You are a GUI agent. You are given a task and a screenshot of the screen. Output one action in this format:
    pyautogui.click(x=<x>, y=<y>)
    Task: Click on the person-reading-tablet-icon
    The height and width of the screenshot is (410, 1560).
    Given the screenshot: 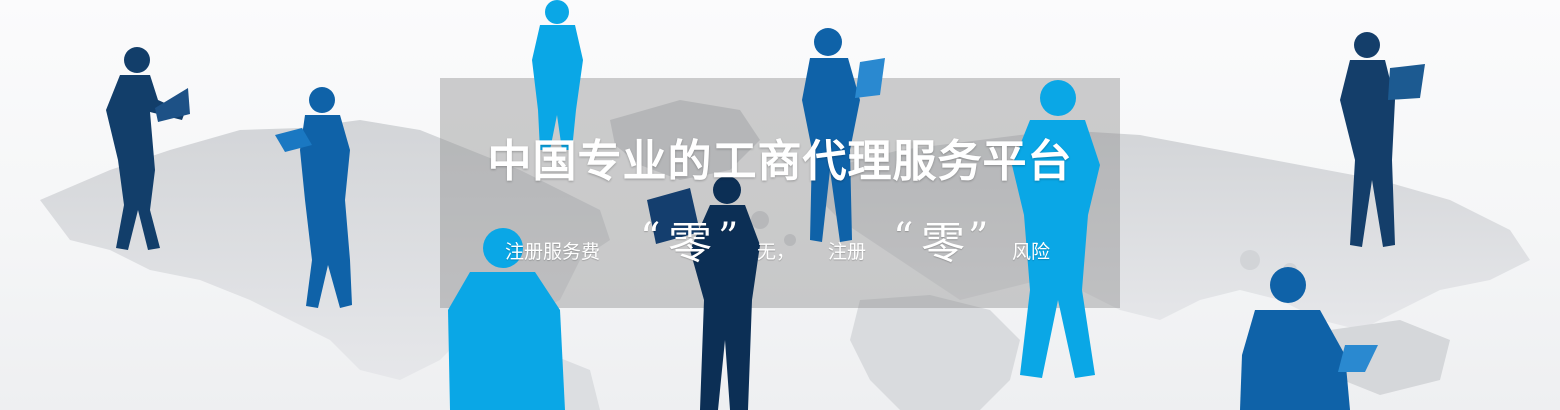 What is the action you would take?
    pyautogui.click(x=843, y=135)
    